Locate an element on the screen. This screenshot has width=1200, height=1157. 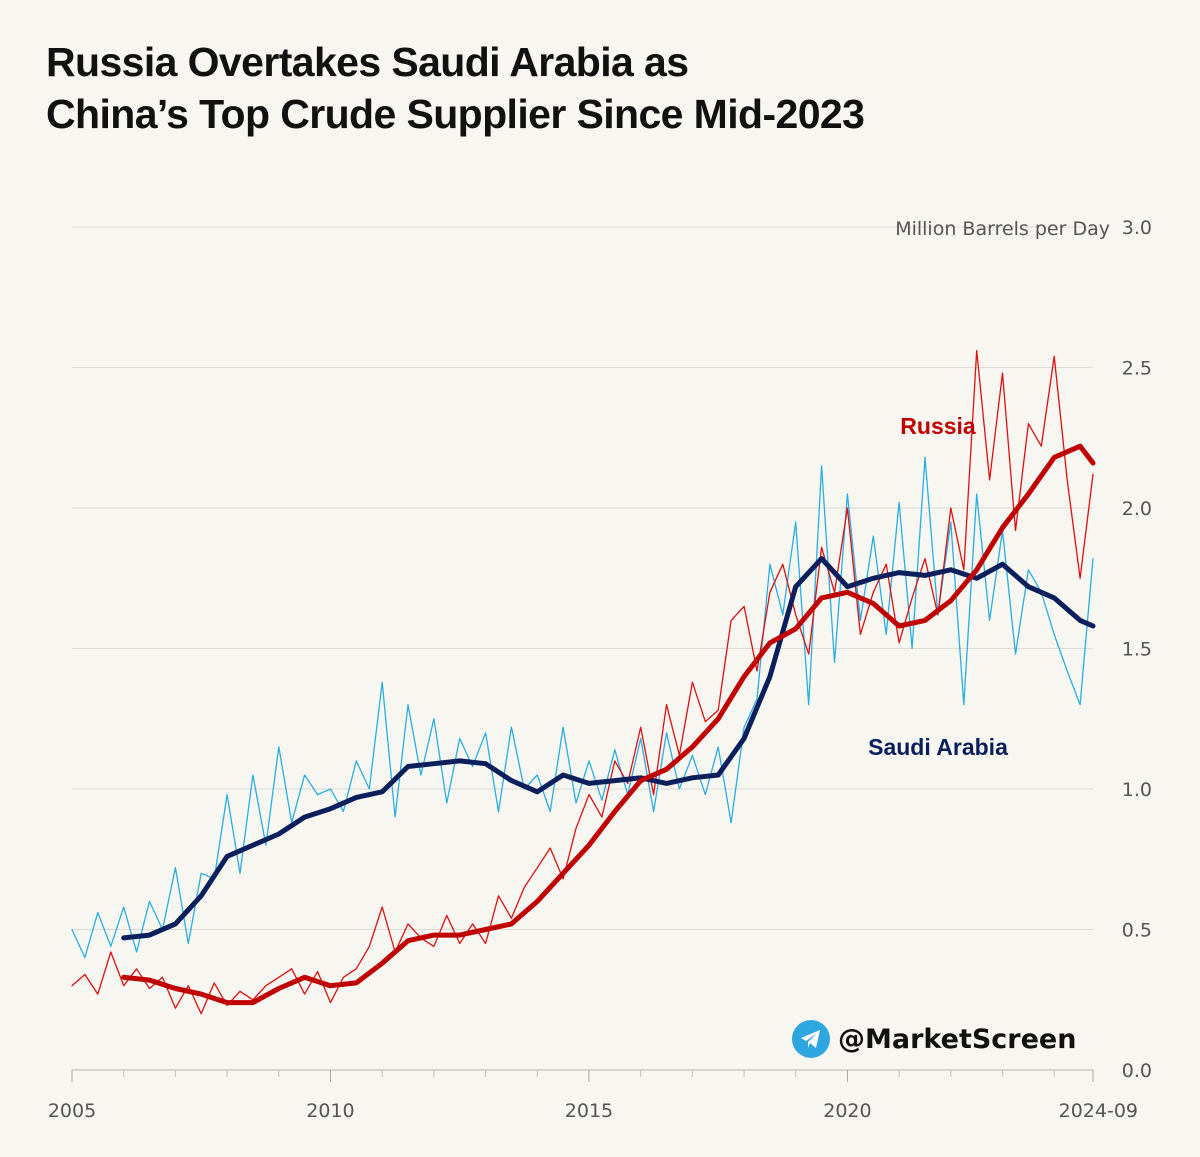
watermark: @MarketScreen is located at coordinates (934, 1039).